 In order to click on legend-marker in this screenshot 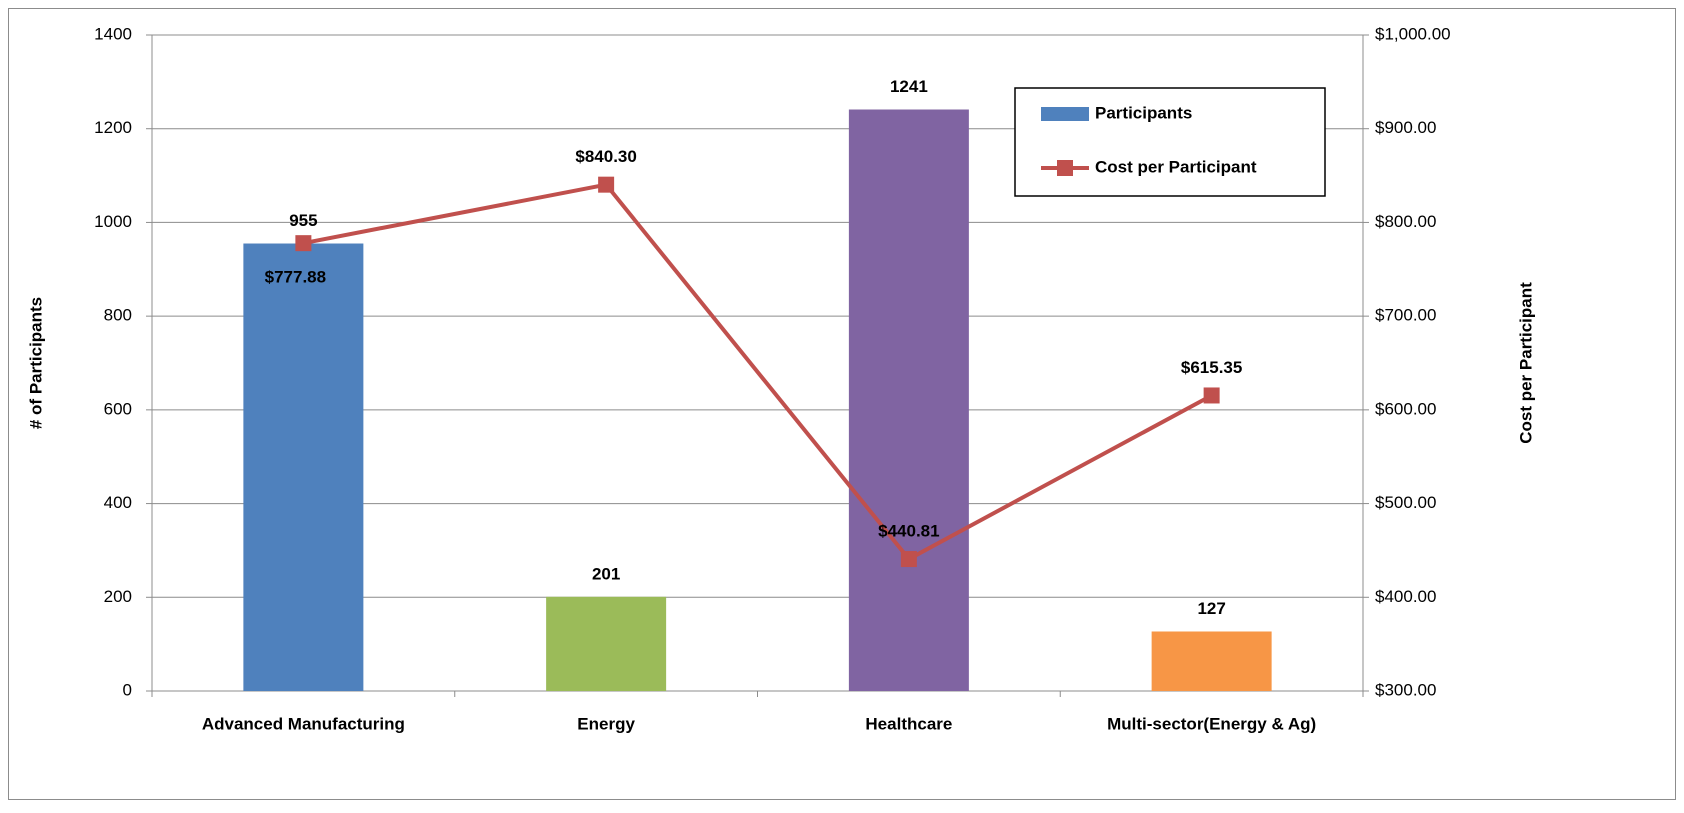, I will do `click(1065, 168)`.